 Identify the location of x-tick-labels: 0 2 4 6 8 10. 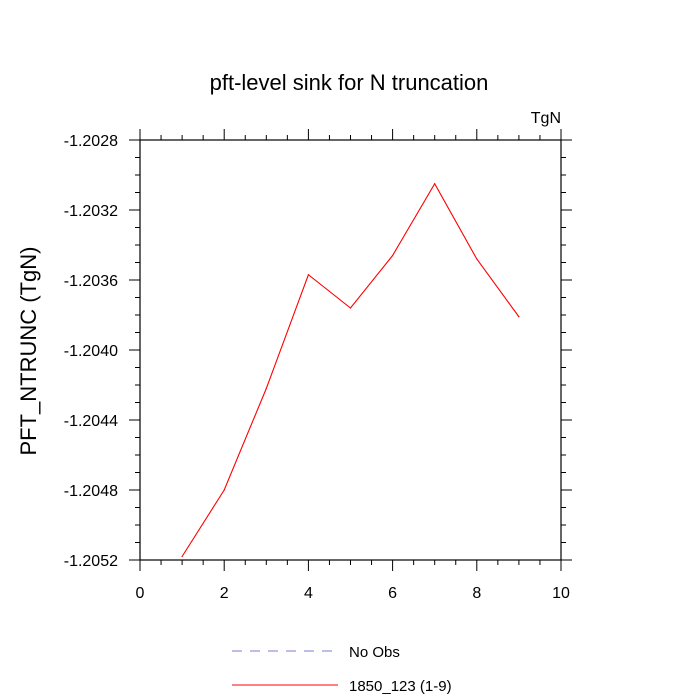
(353, 593).